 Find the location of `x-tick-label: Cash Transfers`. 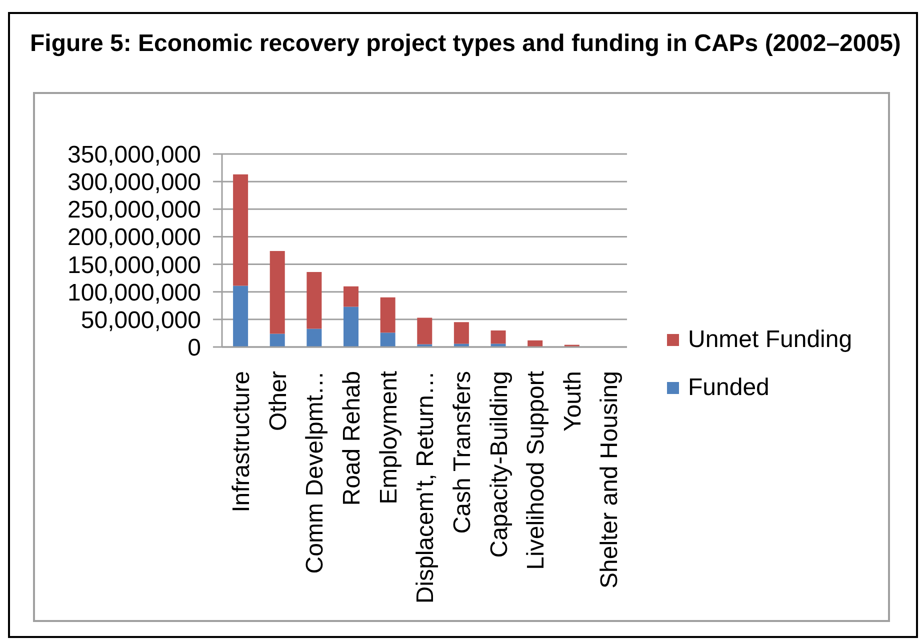

x-tick-label: Cash Transfers is located at coordinates (462, 452).